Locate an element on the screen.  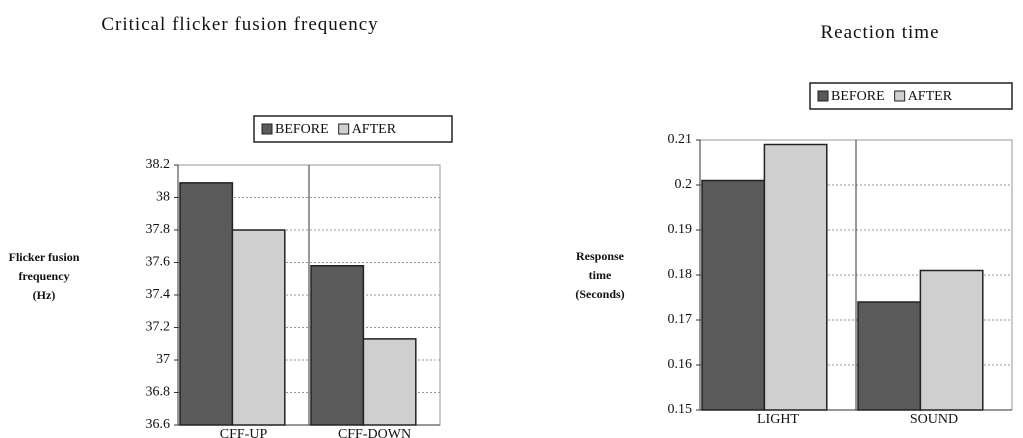
y-tick-label: 38.2 is located at coordinates (158, 164).